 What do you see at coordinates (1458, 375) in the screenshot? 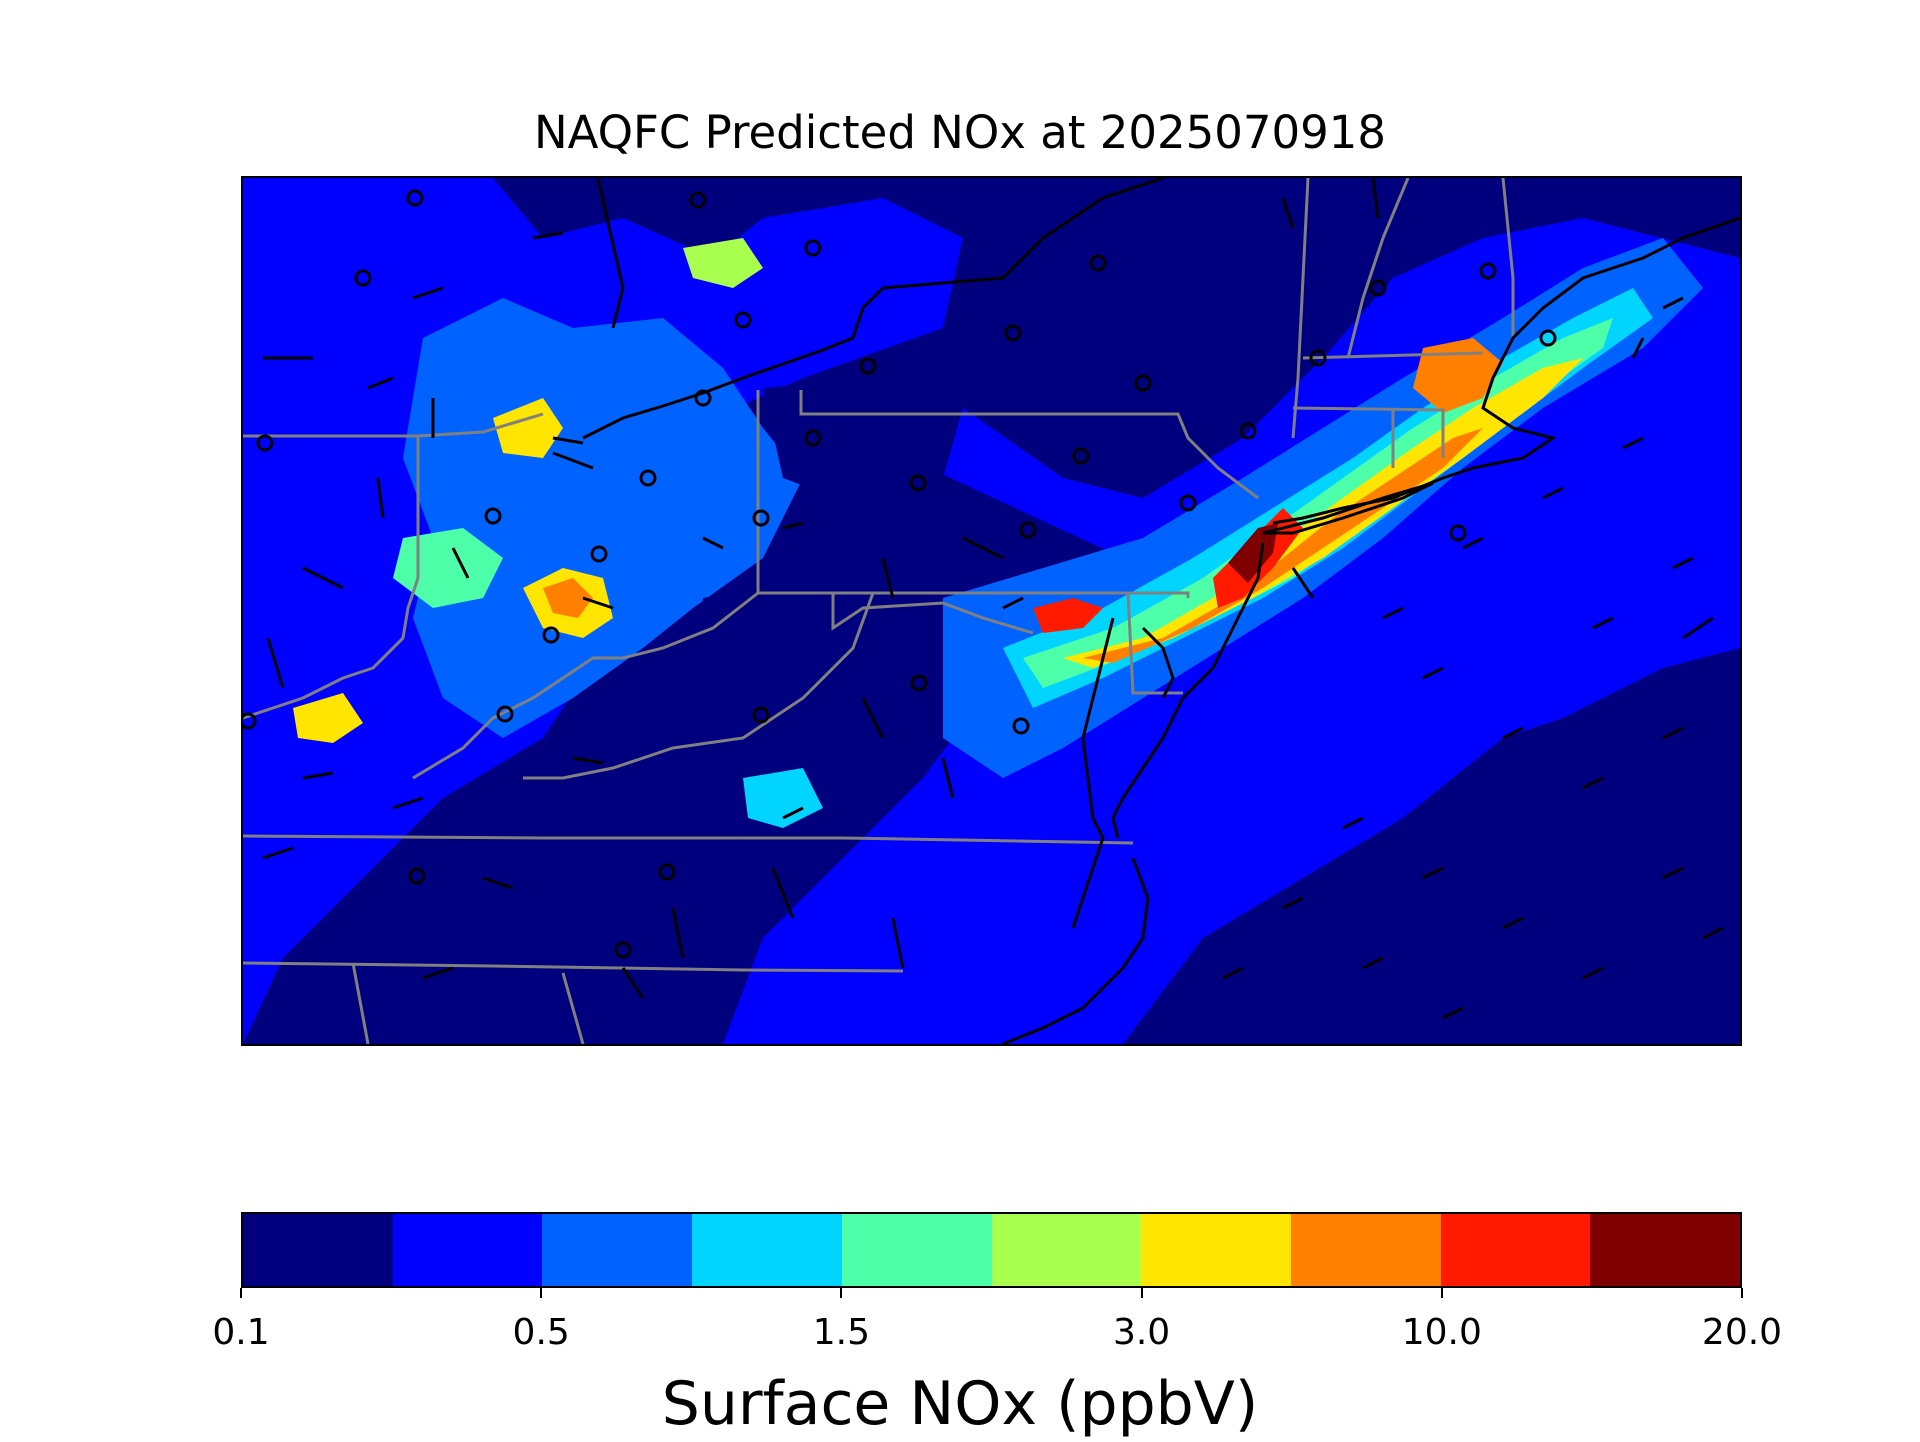
I see `field-orange-boston` at bounding box center [1458, 375].